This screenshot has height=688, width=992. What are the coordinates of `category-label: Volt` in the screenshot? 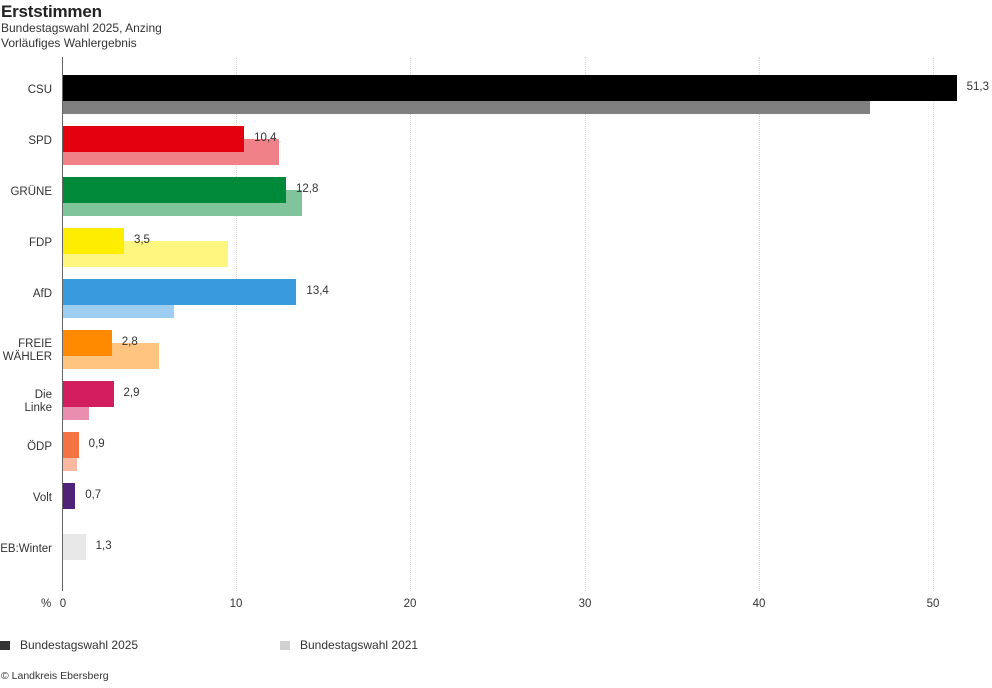 It's located at (42, 498).